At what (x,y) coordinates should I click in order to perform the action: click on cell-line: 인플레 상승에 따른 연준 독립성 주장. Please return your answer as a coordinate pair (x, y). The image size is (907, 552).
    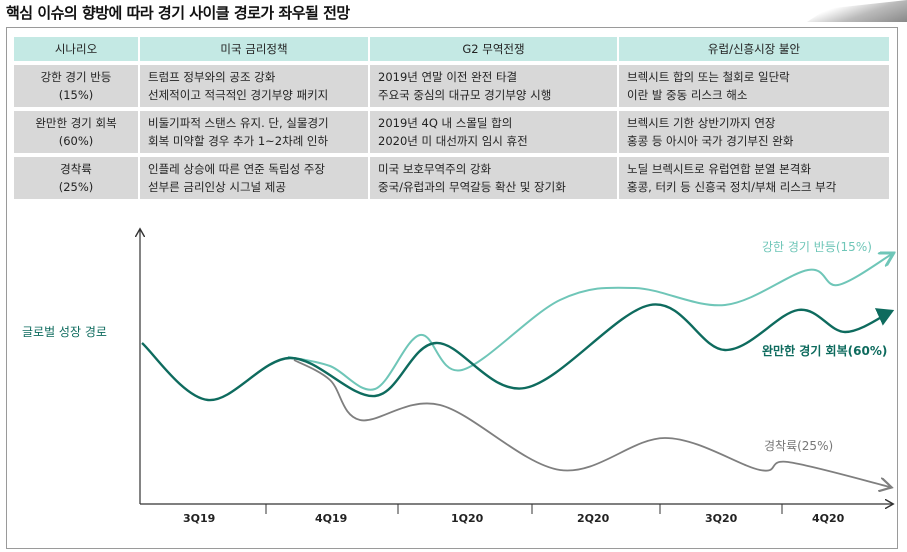
    Looking at the image, I should click on (236, 169).